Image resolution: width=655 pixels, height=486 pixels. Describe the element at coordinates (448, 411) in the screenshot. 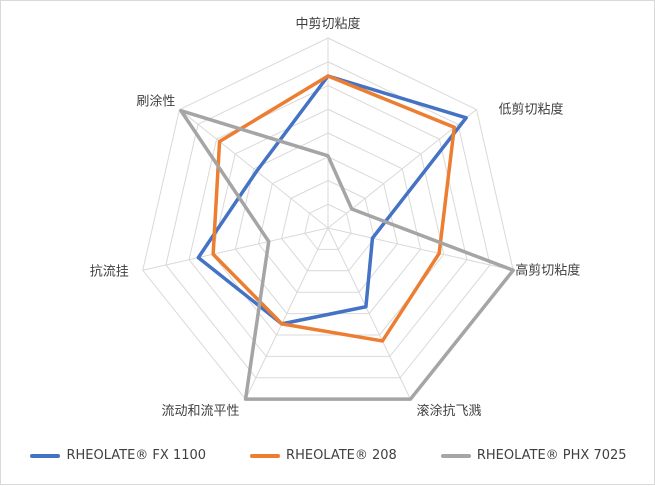

I see `axis-label-3: 滚涂抗飞溅` at that location.